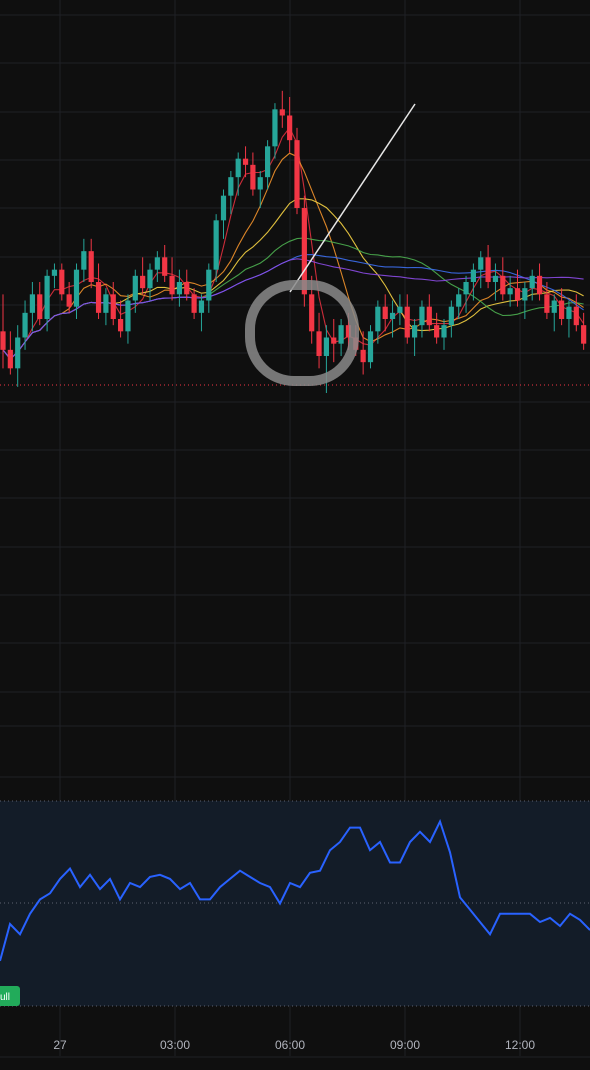 The width and height of the screenshot is (590, 1070). What do you see at coordinates (10, 996) in the screenshot?
I see `bull-badge: ull` at bounding box center [10, 996].